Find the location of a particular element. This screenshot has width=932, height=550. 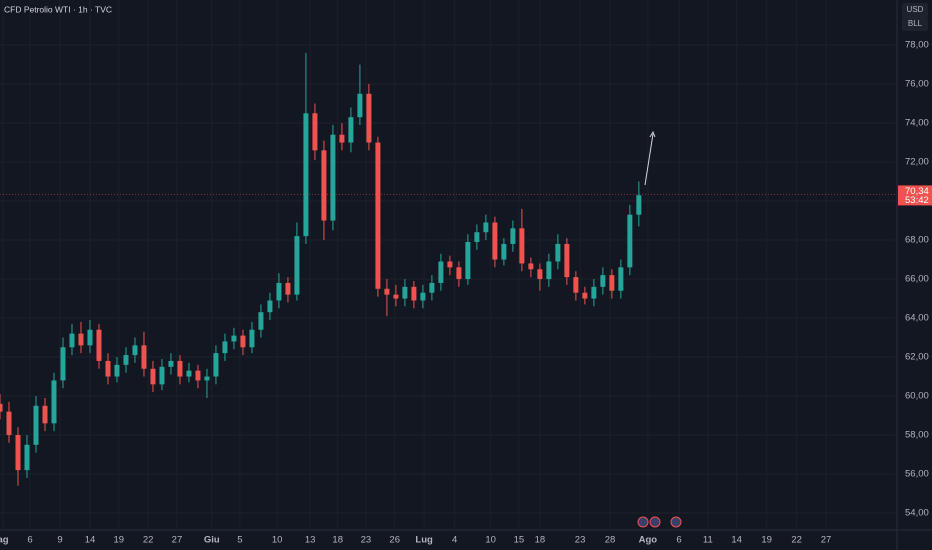

y-tick-label: 56,00 is located at coordinates (917, 474).